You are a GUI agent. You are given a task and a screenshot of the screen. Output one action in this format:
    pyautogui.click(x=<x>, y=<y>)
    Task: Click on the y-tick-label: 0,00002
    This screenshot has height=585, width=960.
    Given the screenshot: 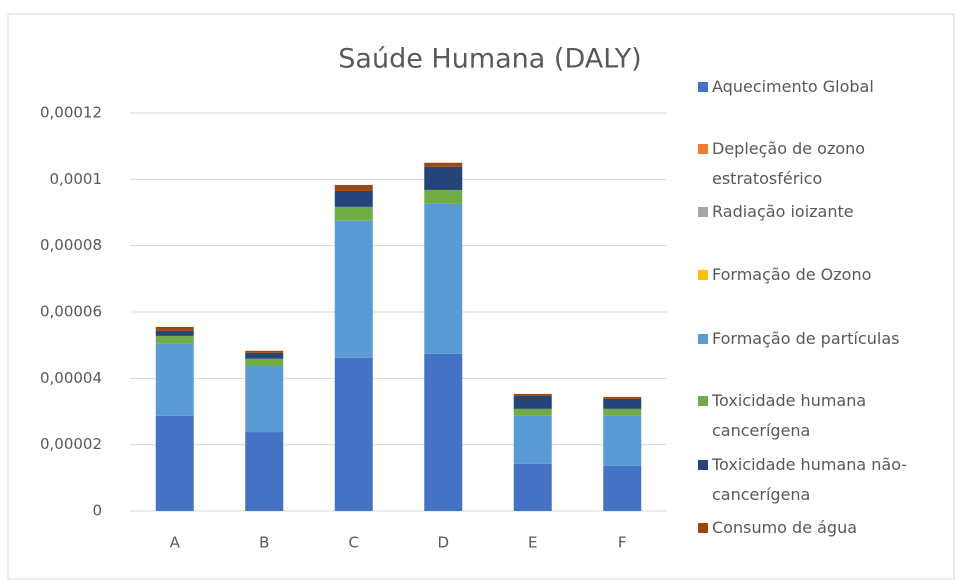 What is the action you would take?
    pyautogui.click(x=71, y=444)
    